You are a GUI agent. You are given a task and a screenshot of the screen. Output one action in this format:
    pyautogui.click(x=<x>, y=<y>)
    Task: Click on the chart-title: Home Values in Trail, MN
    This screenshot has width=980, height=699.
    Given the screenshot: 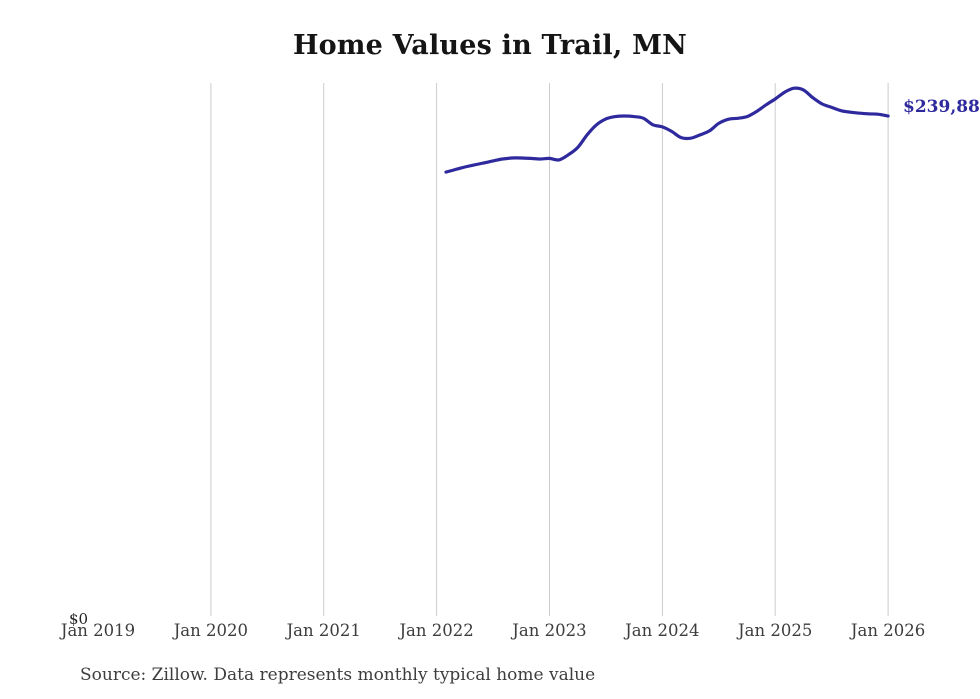 What is the action you would take?
    pyautogui.click(x=490, y=45)
    